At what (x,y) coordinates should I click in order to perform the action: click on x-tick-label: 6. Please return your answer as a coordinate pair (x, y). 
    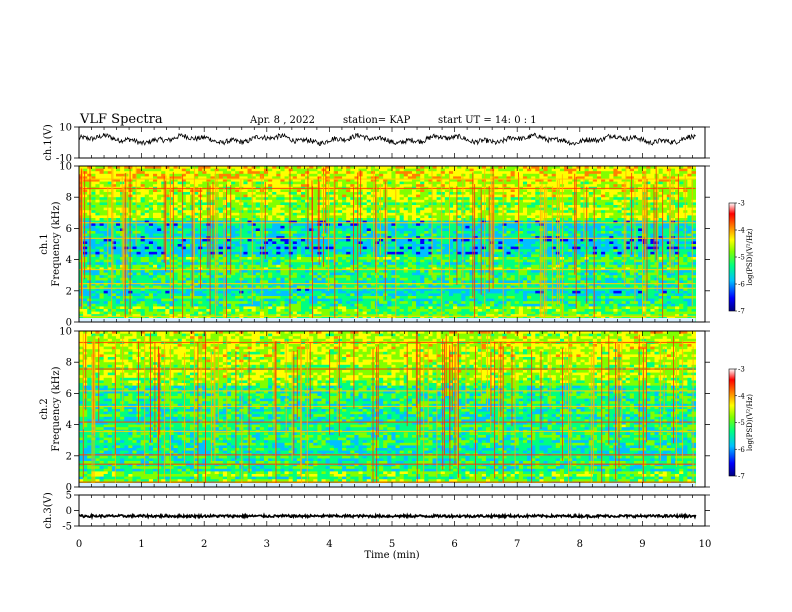
    Looking at the image, I should click on (454, 544).